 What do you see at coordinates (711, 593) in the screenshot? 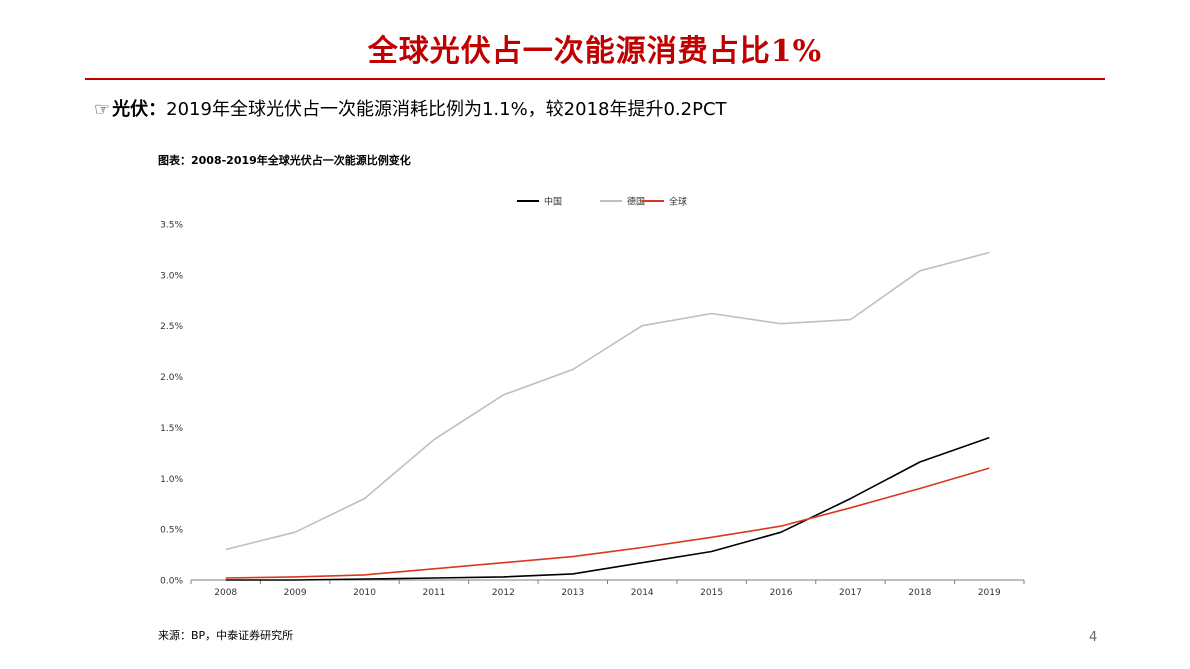
I see `x-tick-label: 2015` at bounding box center [711, 593].